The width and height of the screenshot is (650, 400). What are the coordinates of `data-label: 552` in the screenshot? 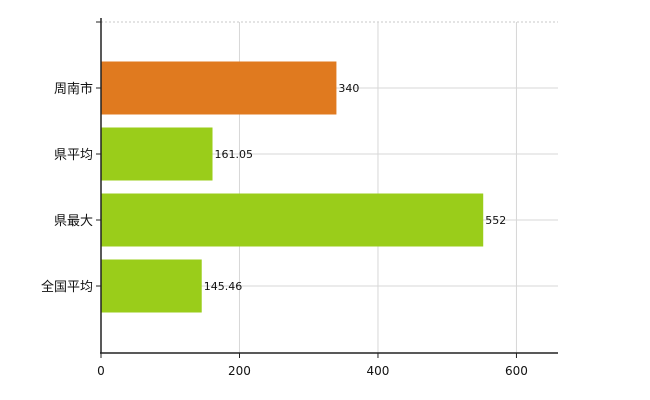 It's located at (495, 220).